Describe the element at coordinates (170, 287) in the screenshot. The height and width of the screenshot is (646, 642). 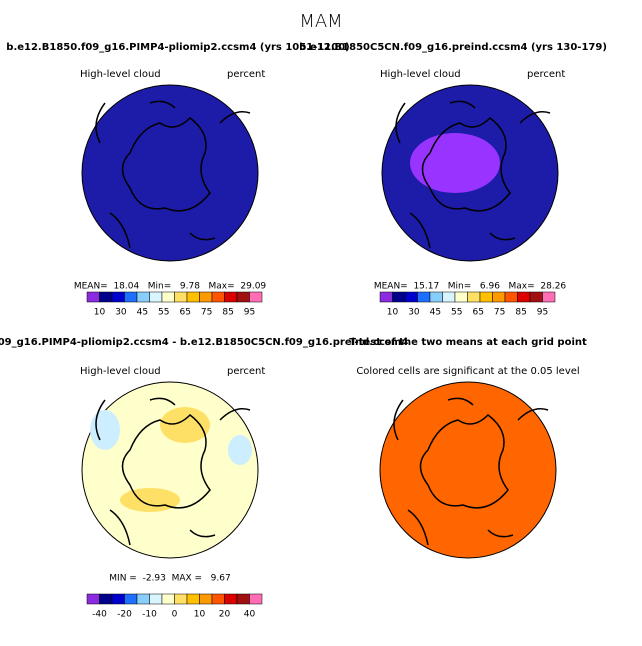
I see `field-stats: MEAN= 18.04 Min= 9.78 Max= 29.09` at that location.